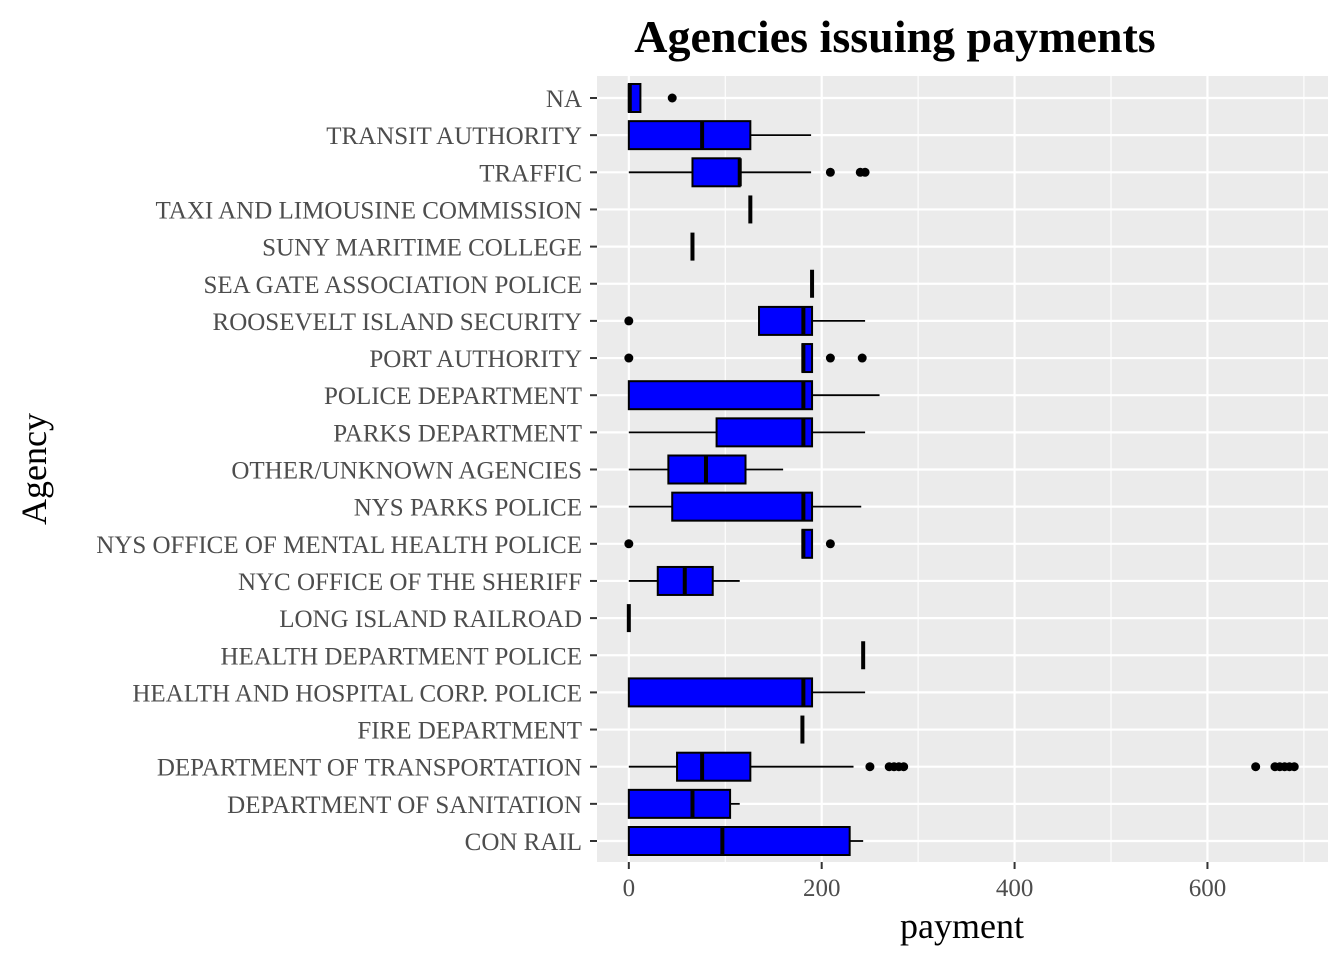 The width and height of the screenshot is (1344, 965). I want to click on y-tick-label: NYC OFFICE OF THE SHERIFF, so click(410, 582).